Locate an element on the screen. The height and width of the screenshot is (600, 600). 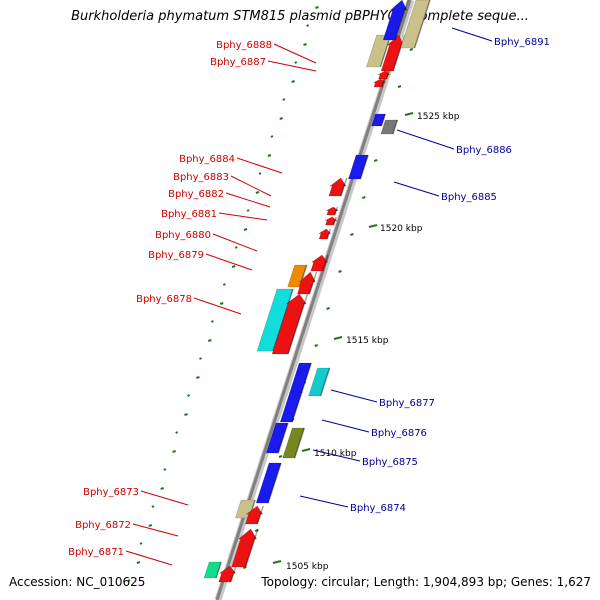
gene-label: Bphy_6878 is located at coordinates (164, 299).